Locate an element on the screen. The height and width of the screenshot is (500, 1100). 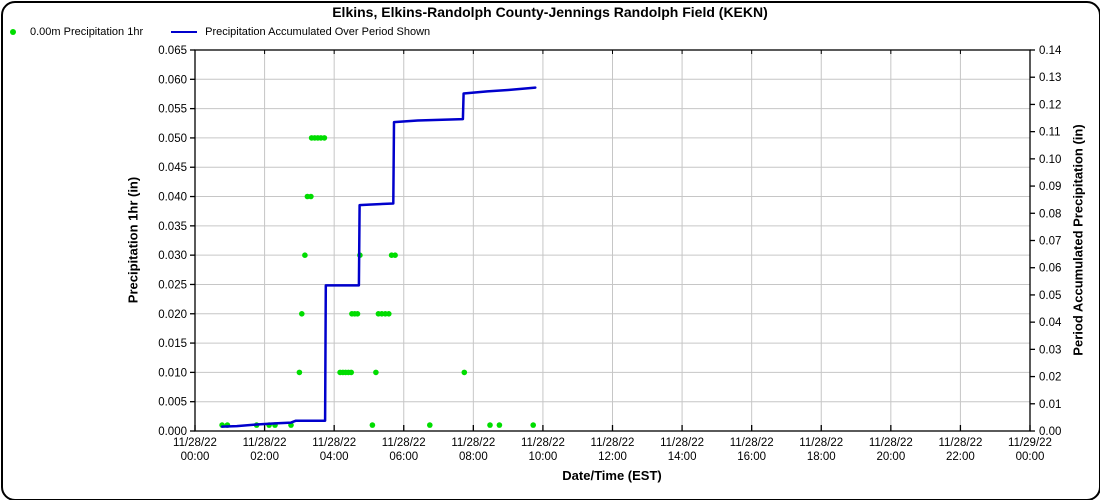
y-right-tick-label: 0.11 is located at coordinates (1050, 133).